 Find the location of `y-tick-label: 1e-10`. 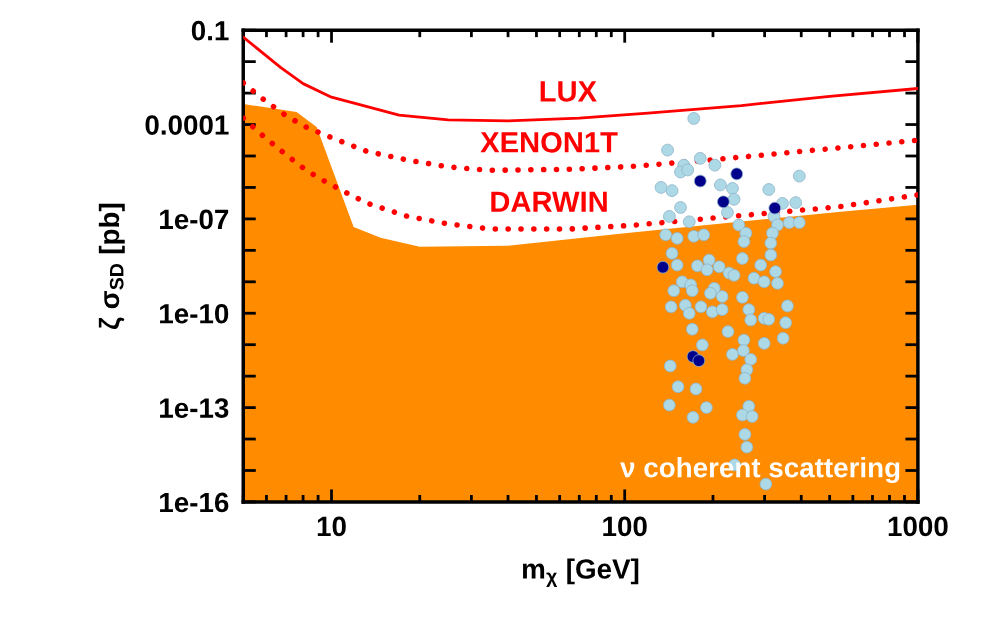

y-tick-label: 1e-10 is located at coordinates (194, 313).